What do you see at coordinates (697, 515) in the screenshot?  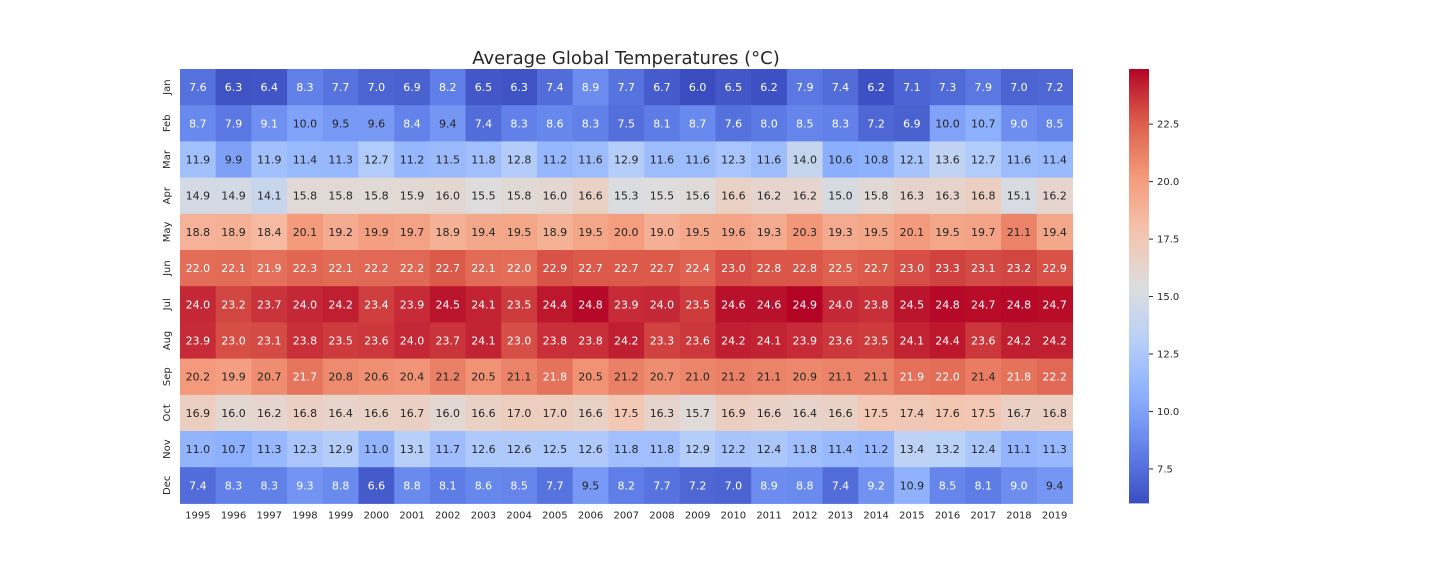 I see `column-label: 2009` at bounding box center [697, 515].